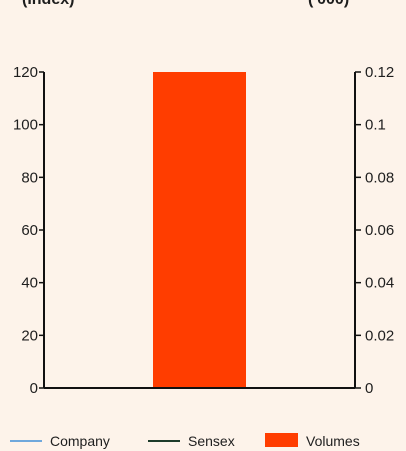 This screenshot has height=451, width=406. What do you see at coordinates (80, 441) in the screenshot?
I see `legend-label-company: Company` at bounding box center [80, 441].